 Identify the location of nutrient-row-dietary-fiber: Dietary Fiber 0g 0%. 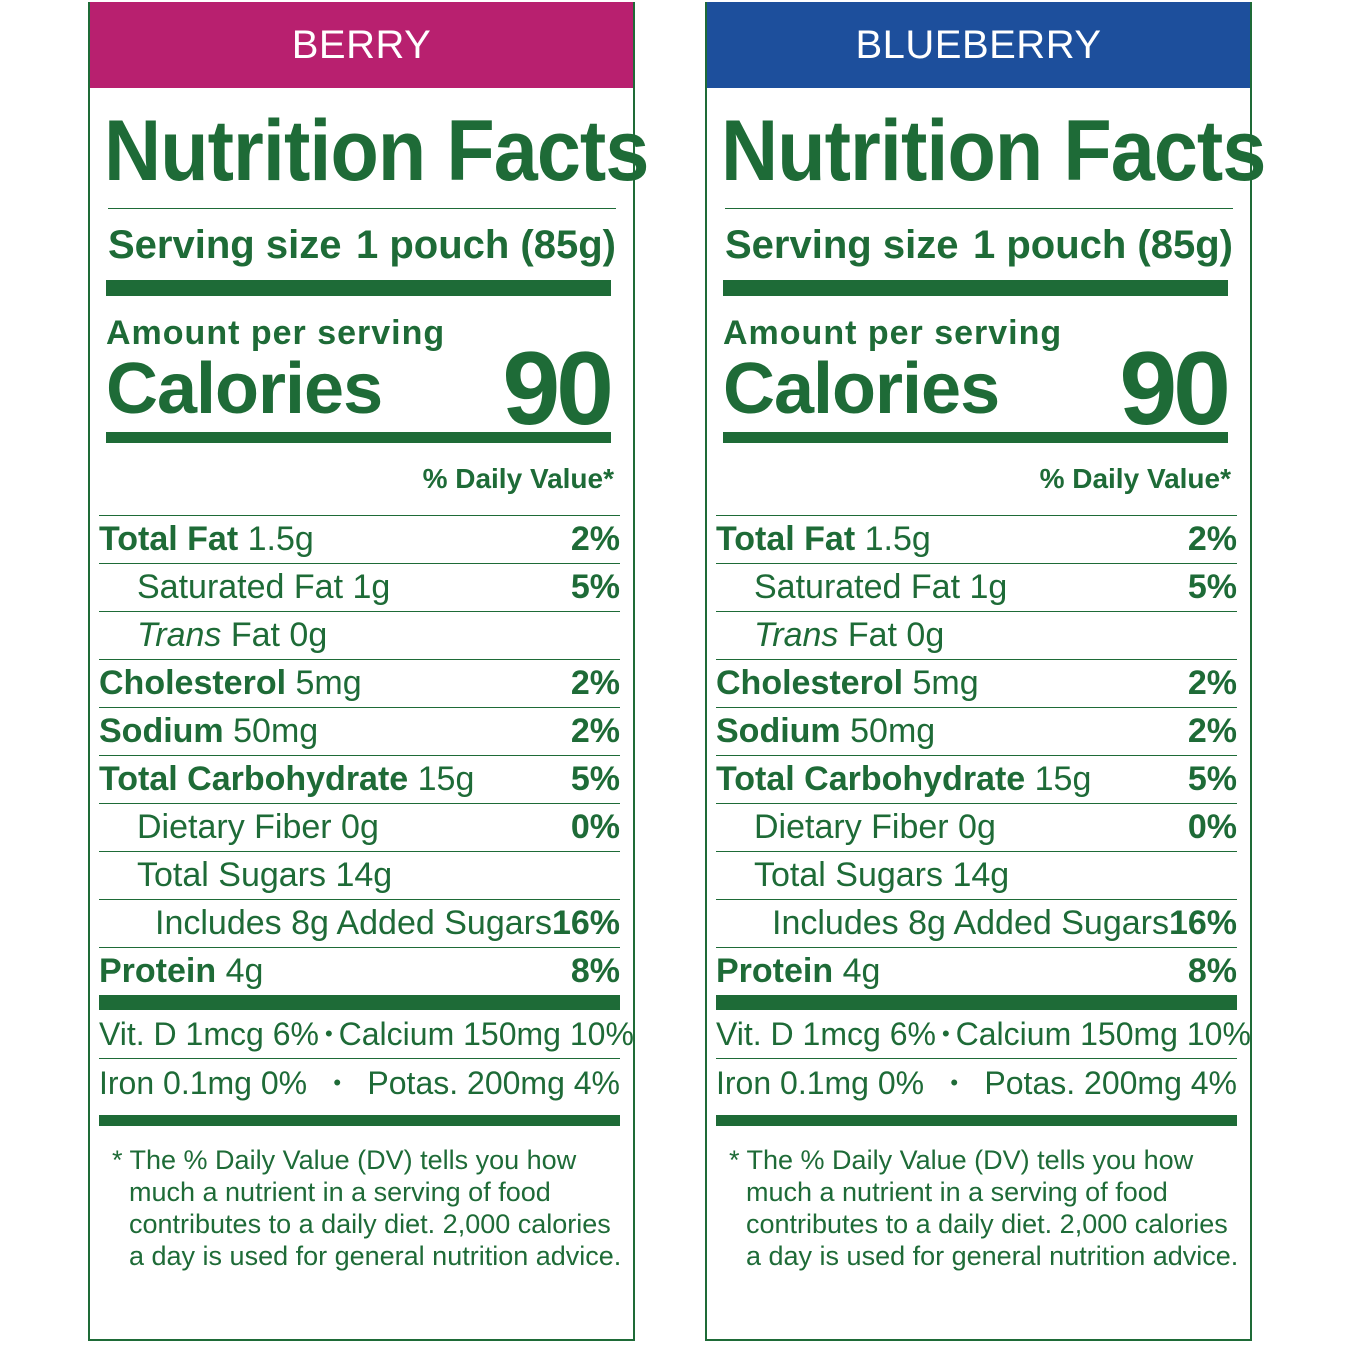
(359, 827).